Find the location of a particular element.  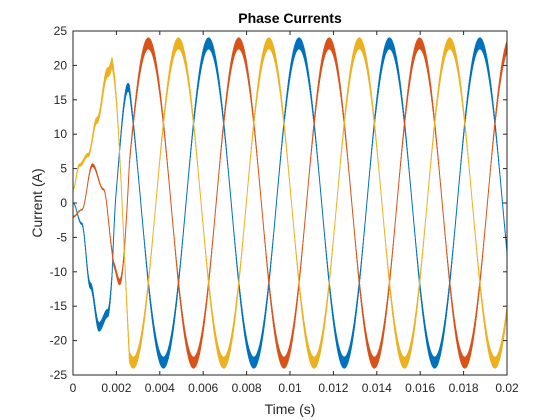

y-tick-label: -5 is located at coordinates (61, 237).